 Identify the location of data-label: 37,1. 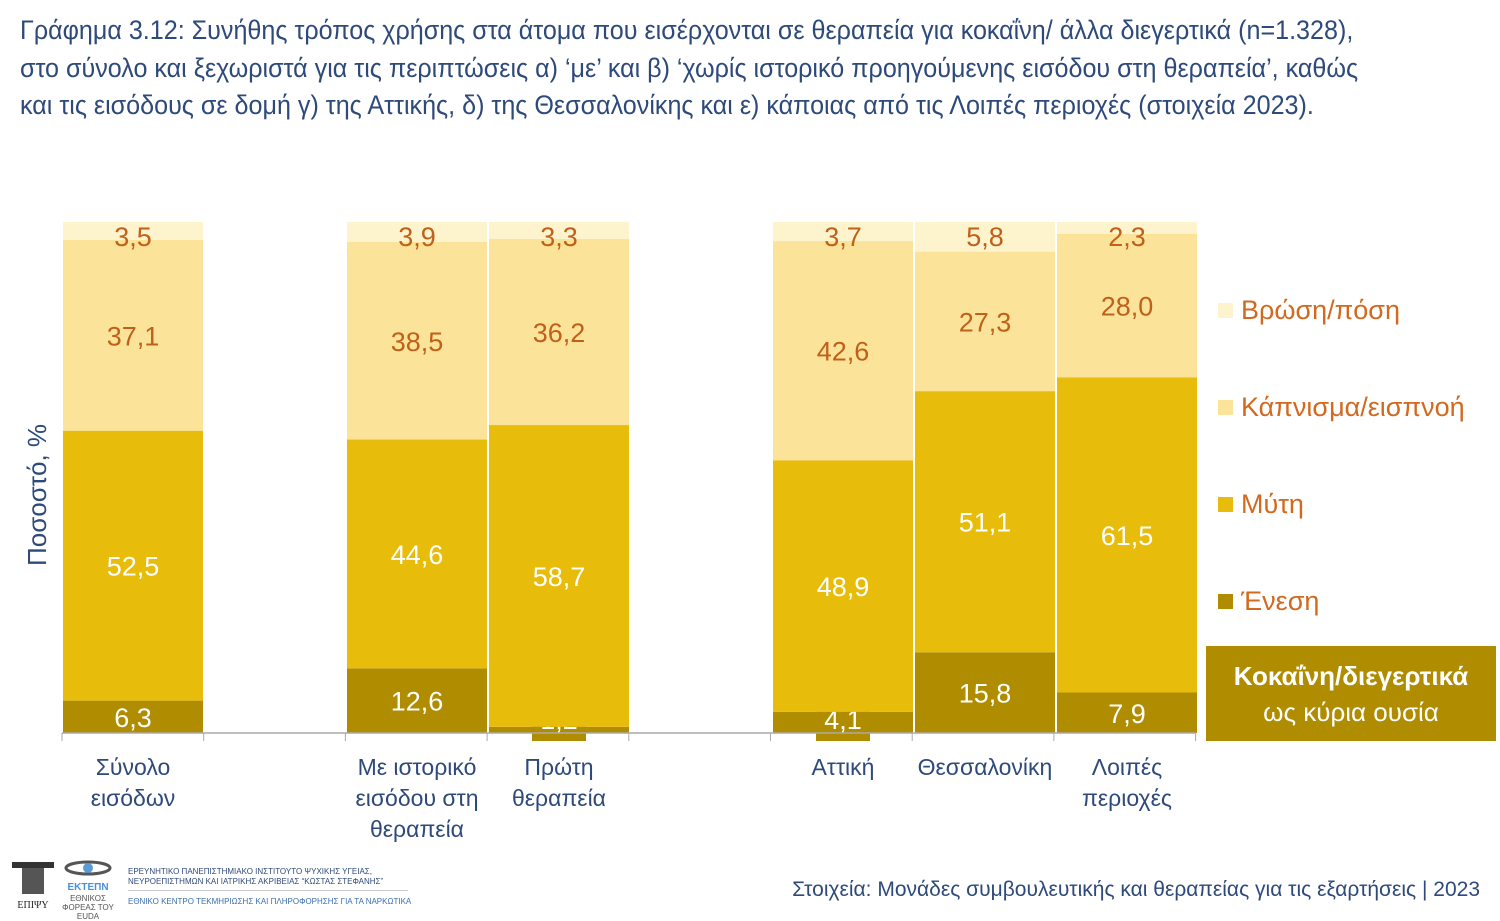
(133, 336).